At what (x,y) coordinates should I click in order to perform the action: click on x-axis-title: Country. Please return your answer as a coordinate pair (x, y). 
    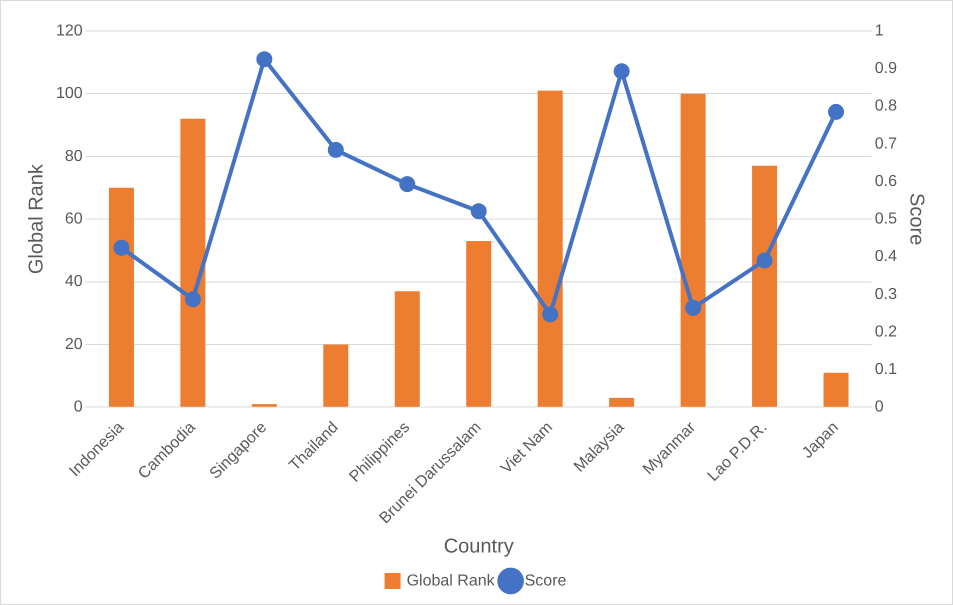
    Looking at the image, I should click on (479, 547).